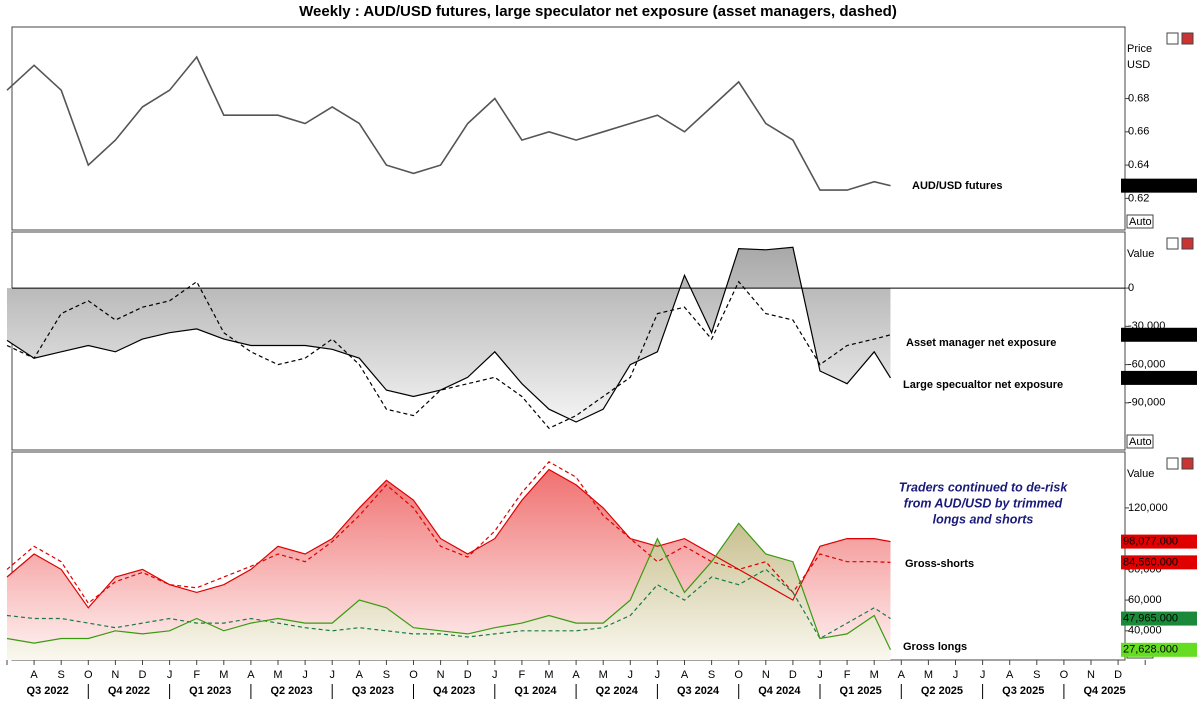 This screenshot has width=1198, height=702. Describe the element at coordinates (1150, 542) in the screenshot. I see `last-value-label: 98,077.000` at that location.